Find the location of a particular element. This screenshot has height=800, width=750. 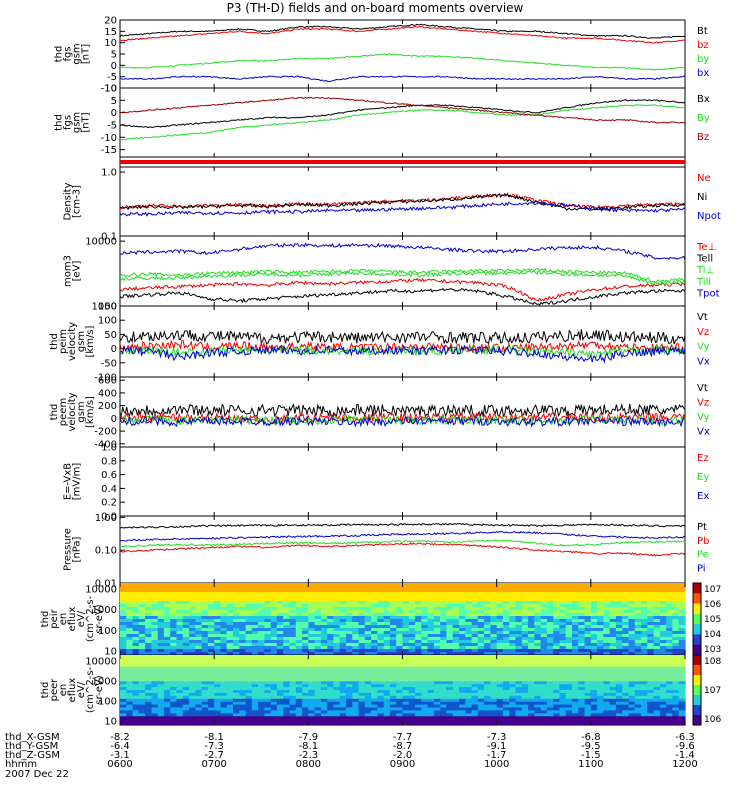

legend-bz: bz is located at coordinates (703, 45).